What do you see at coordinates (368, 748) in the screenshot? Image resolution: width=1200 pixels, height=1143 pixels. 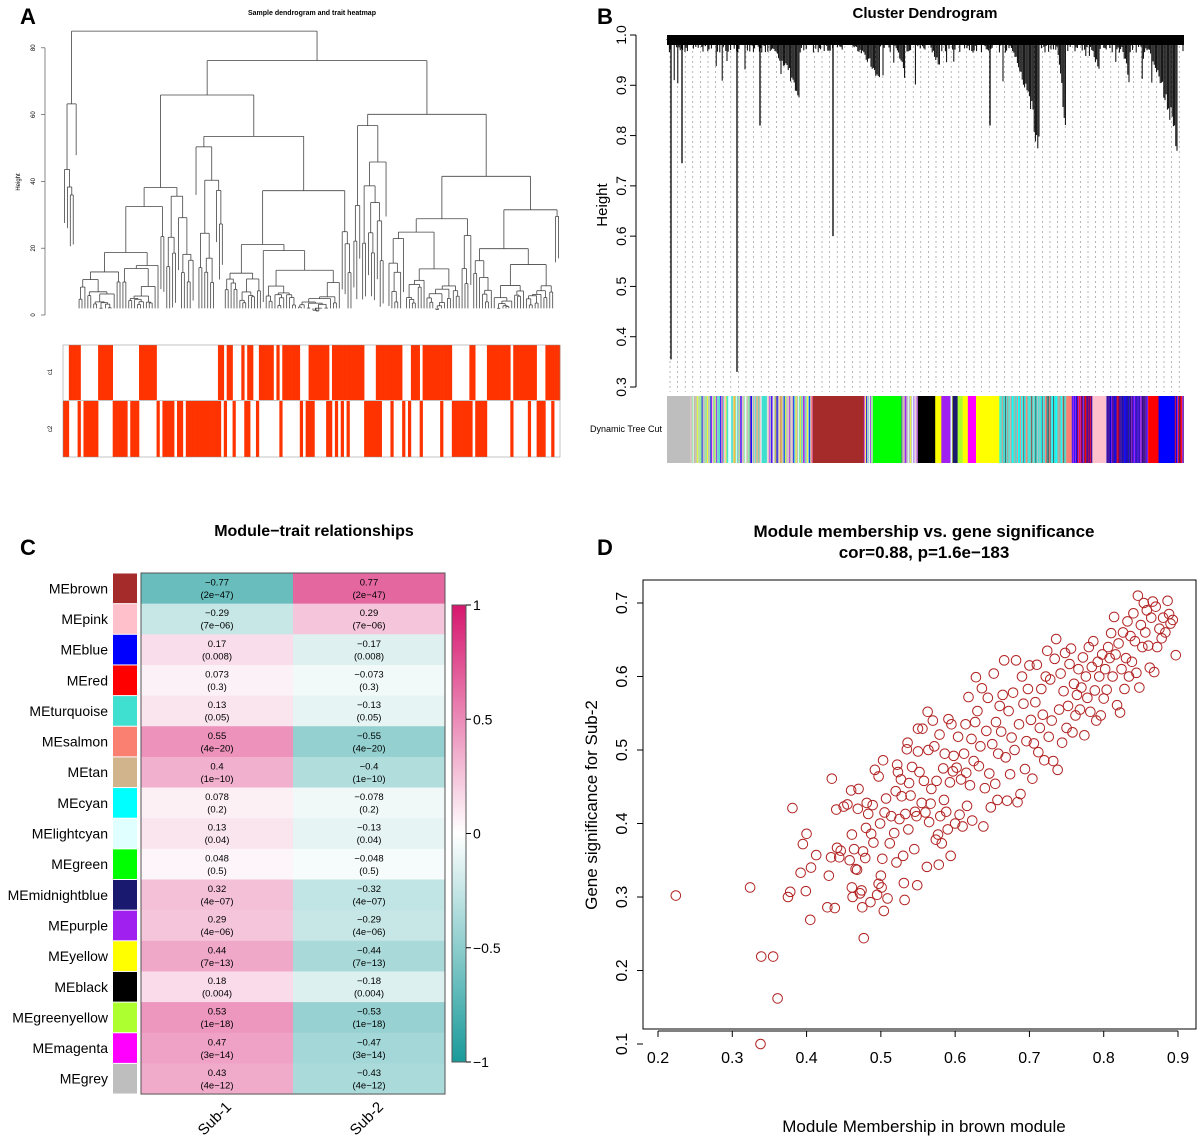 I see `cell-pvalue: (4e−20)` at bounding box center [368, 748].